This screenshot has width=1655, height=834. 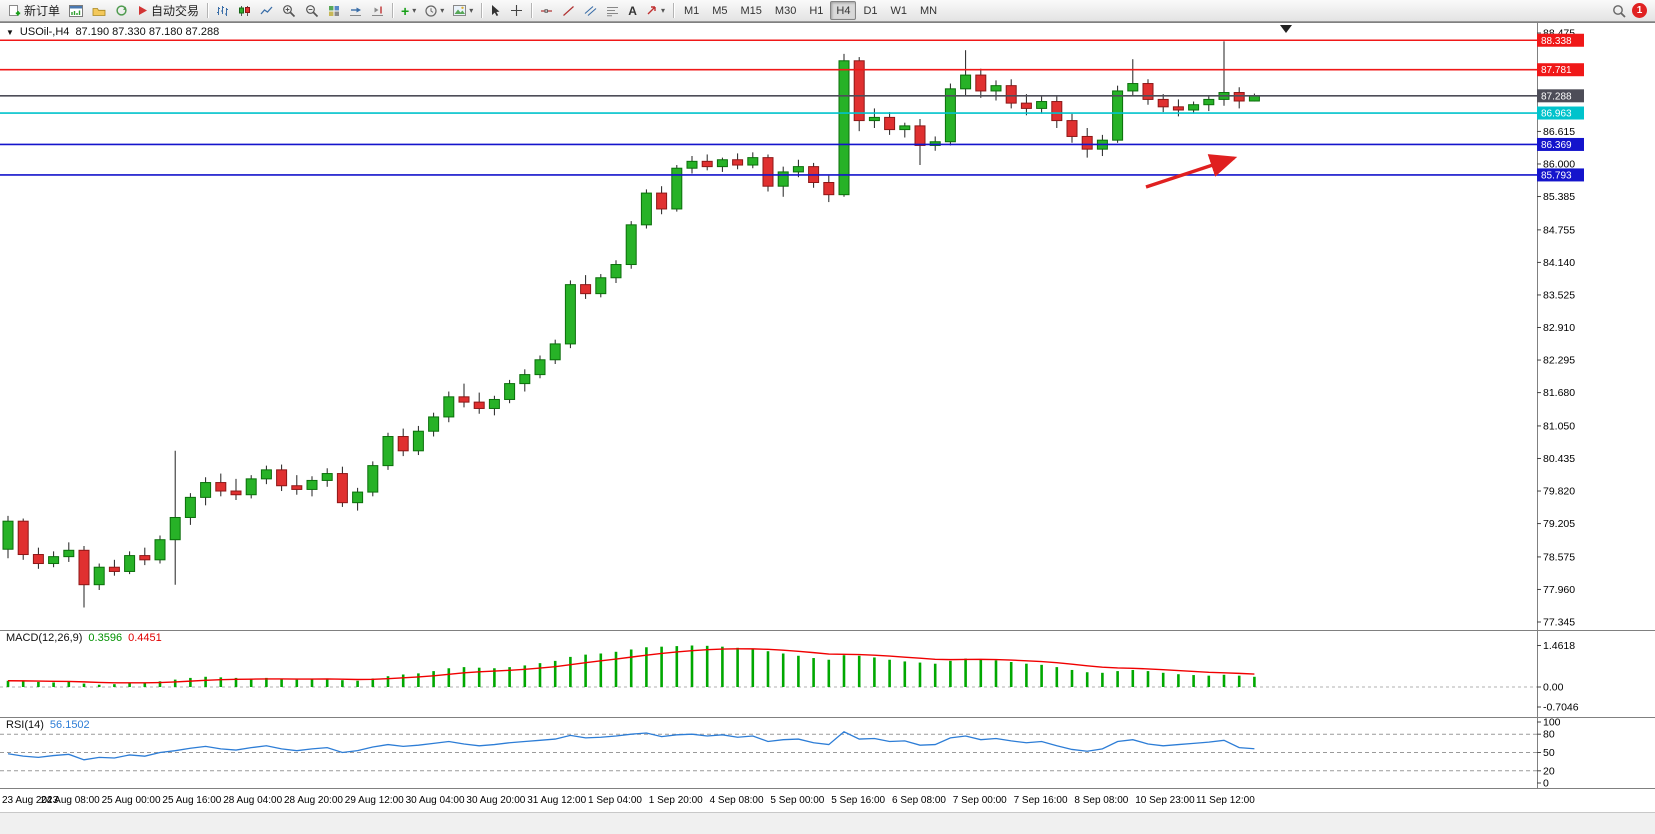 What do you see at coordinates (919, 800) in the screenshot?
I see `svg-text: 6 Sep 08:00` at bounding box center [919, 800].